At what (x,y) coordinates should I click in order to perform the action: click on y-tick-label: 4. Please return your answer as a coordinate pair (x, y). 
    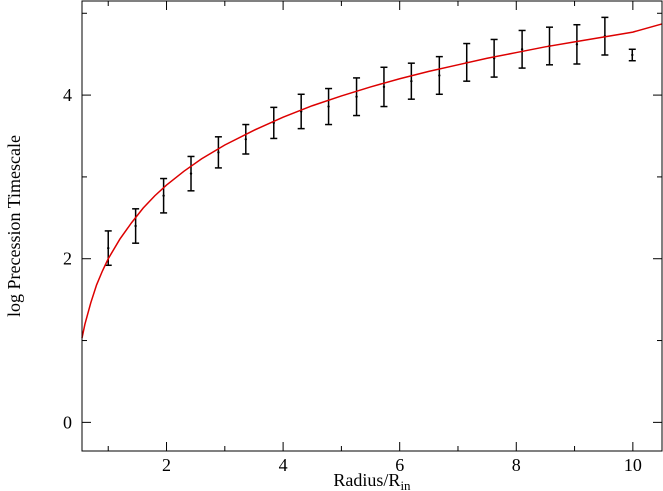
    Looking at the image, I should click on (67, 95).